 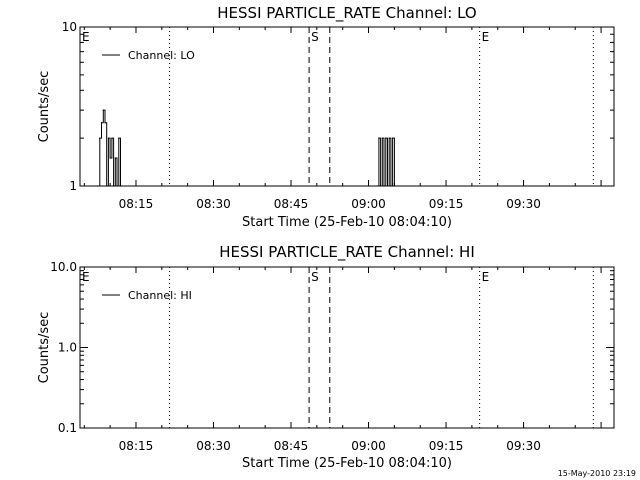 I want to click on y-tick-label: 10, so click(x=69, y=27).